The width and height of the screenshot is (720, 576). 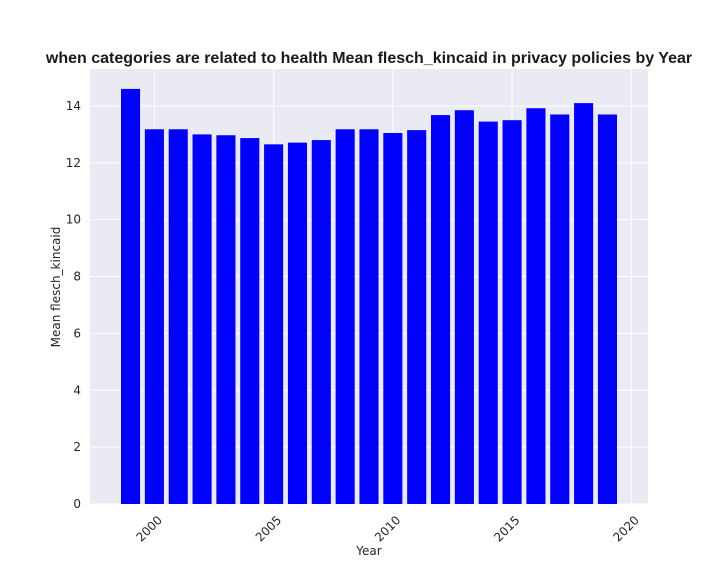 What do you see at coordinates (488, 313) in the screenshot?
I see `bar-2014` at bounding box center [488, 313].